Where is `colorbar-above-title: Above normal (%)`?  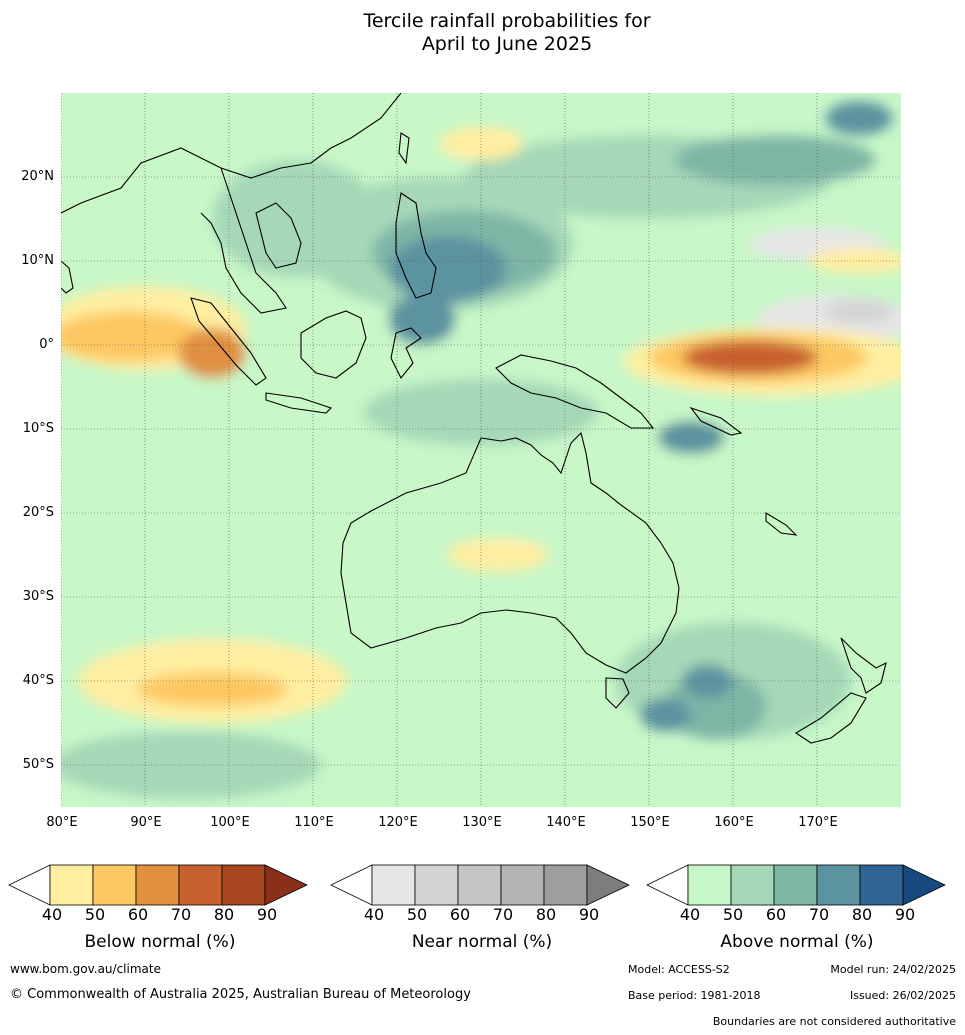 colorbar-above-title: Above normal (%) is located at coordinates (797, 942).